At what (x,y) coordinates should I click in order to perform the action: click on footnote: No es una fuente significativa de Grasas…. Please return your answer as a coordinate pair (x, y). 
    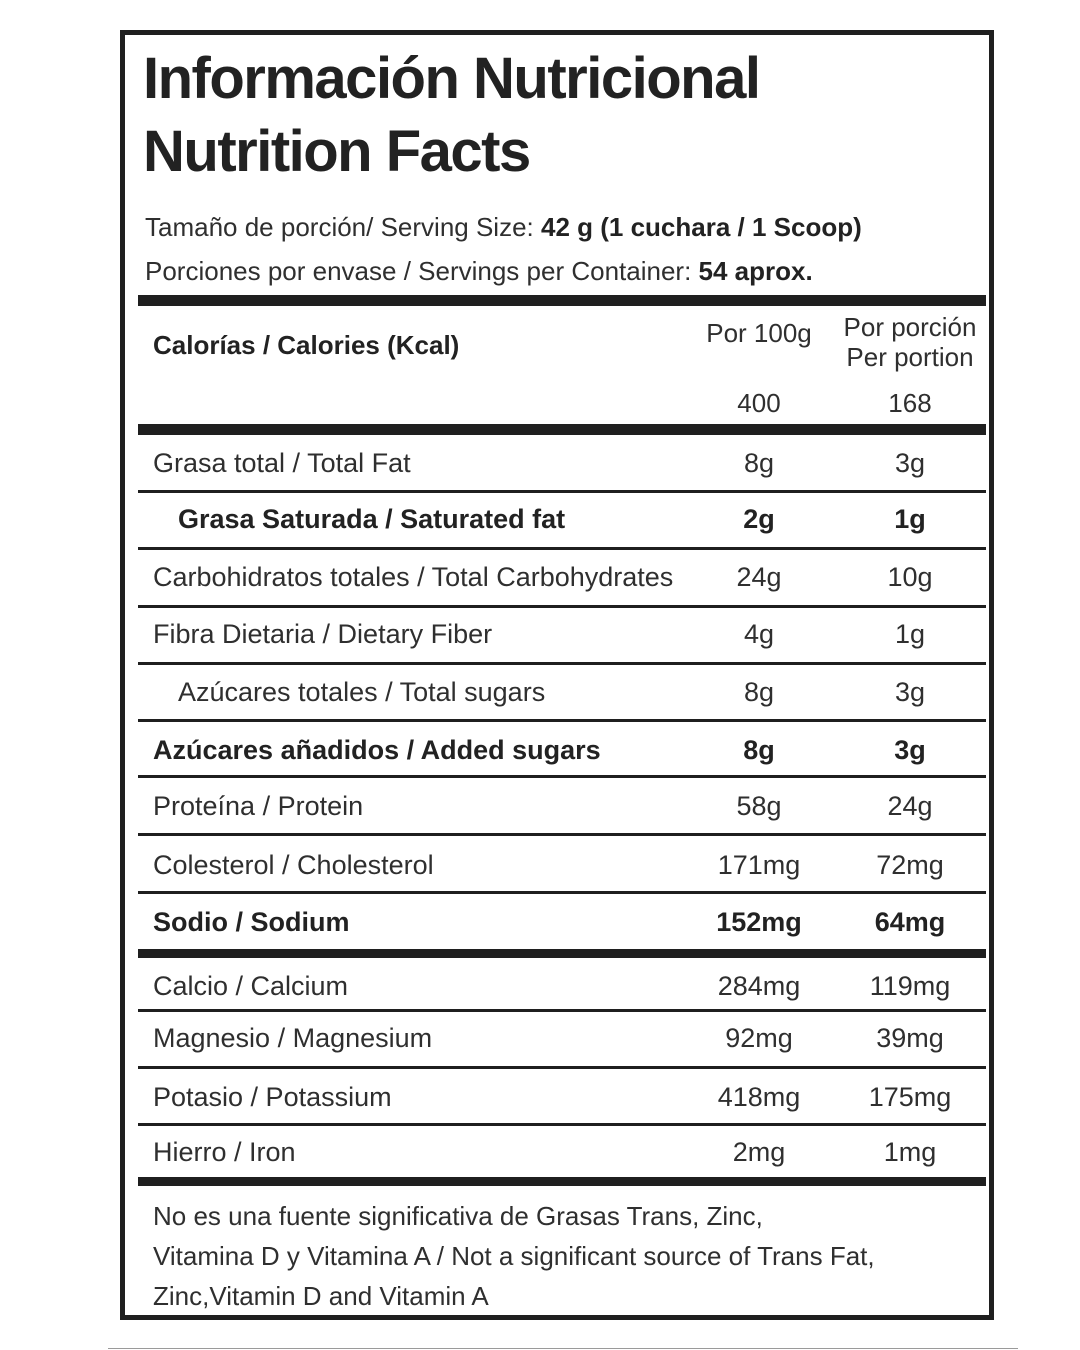
    Looking at the image, I should click on (553, 1256).